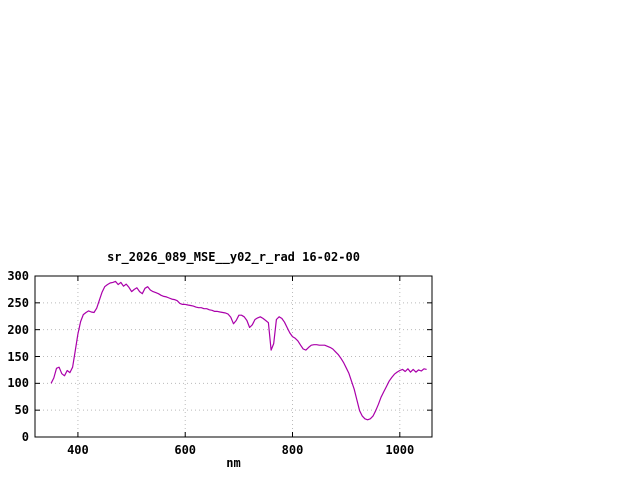 Image resolution: width=640 pixels, height=480 pixels. Describe the element at coordinates (25, 437) in the screenshot. I see `y-tick-label: 0` at that location.